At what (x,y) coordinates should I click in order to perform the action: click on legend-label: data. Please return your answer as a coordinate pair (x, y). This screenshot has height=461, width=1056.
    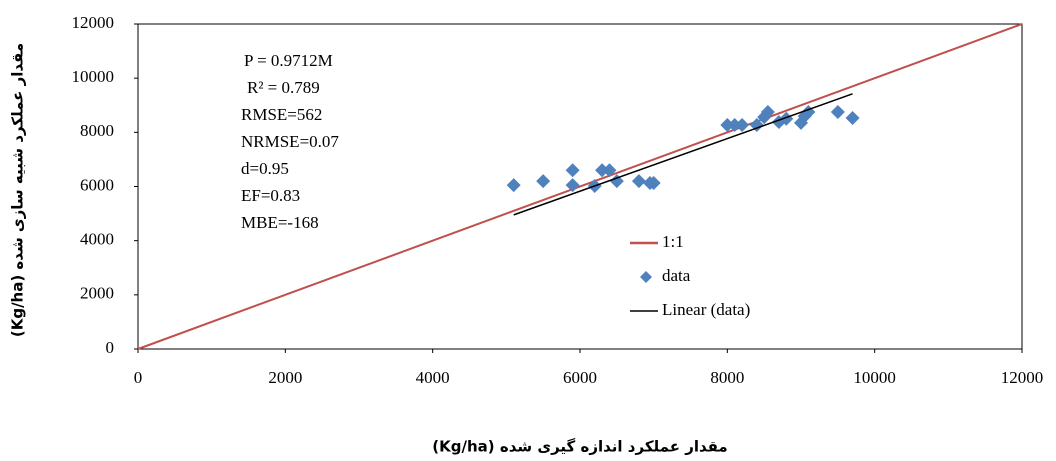
    Looking at the image, I should click on (676, 275).